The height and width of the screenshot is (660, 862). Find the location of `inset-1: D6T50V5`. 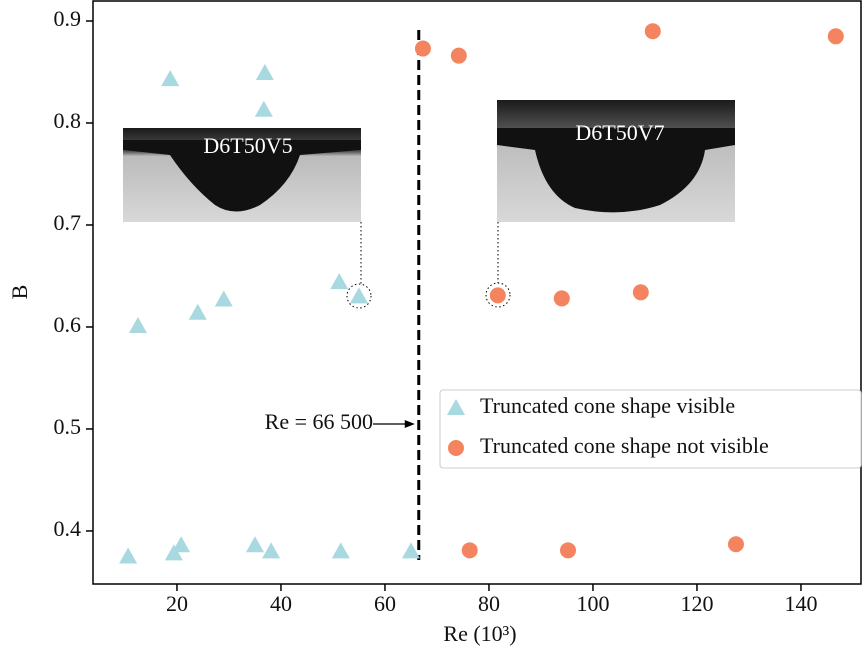

inset-1: D6T50V5 is located at coordinates (247, 218).